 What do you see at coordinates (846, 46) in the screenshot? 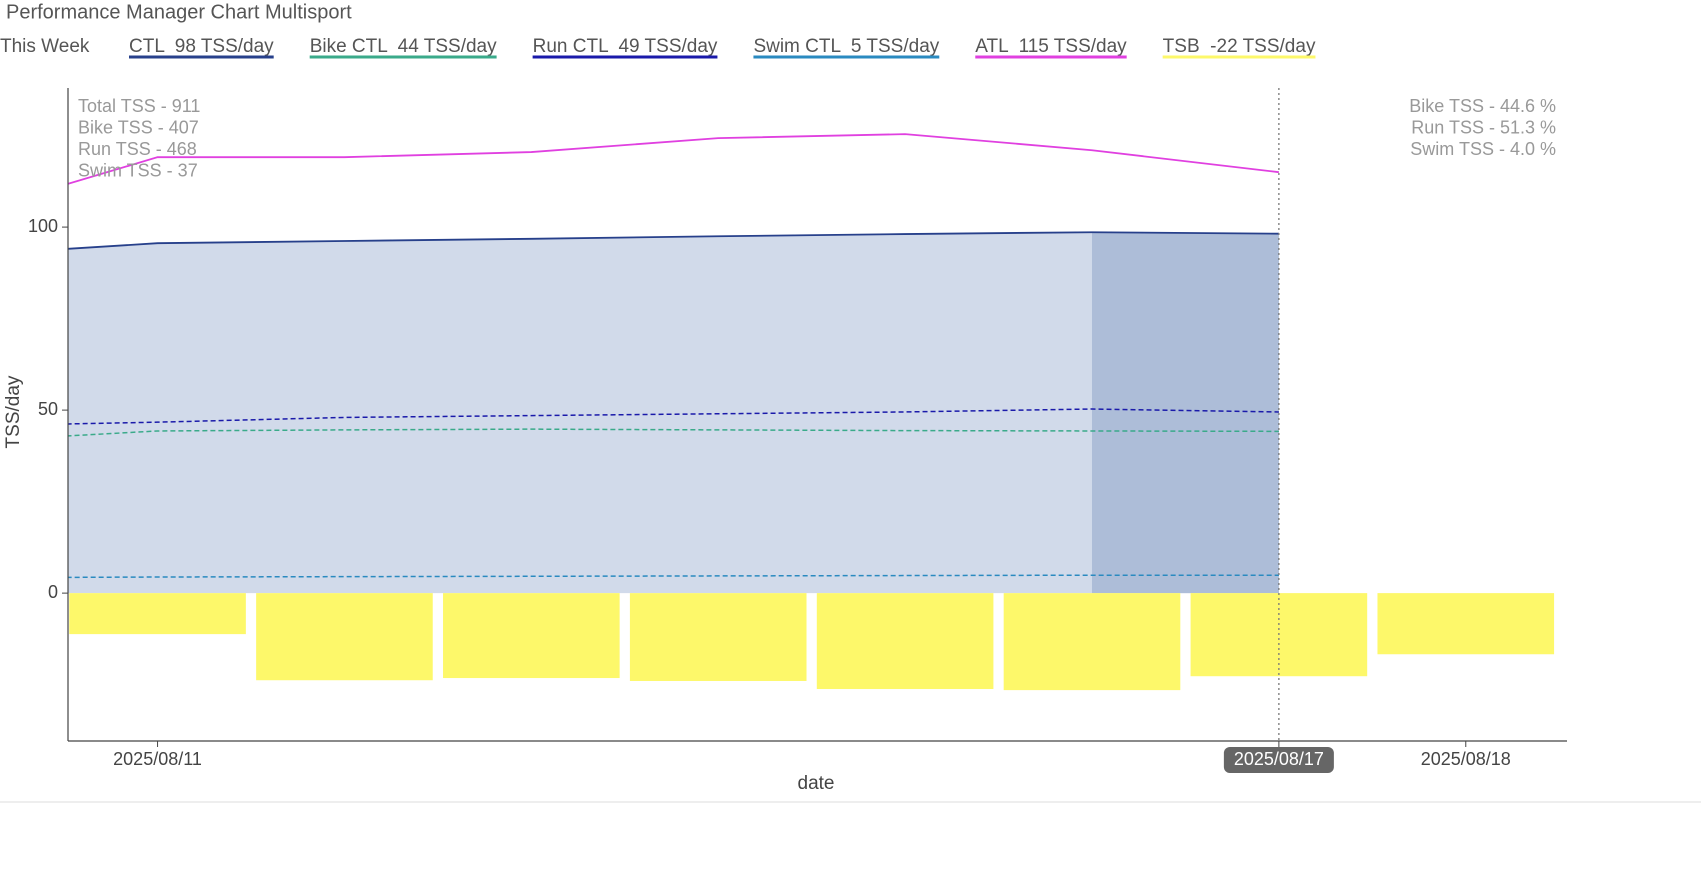
I see `legend-entry: Swim CTL 5 TSS/day` at bounding box center [846, 46].